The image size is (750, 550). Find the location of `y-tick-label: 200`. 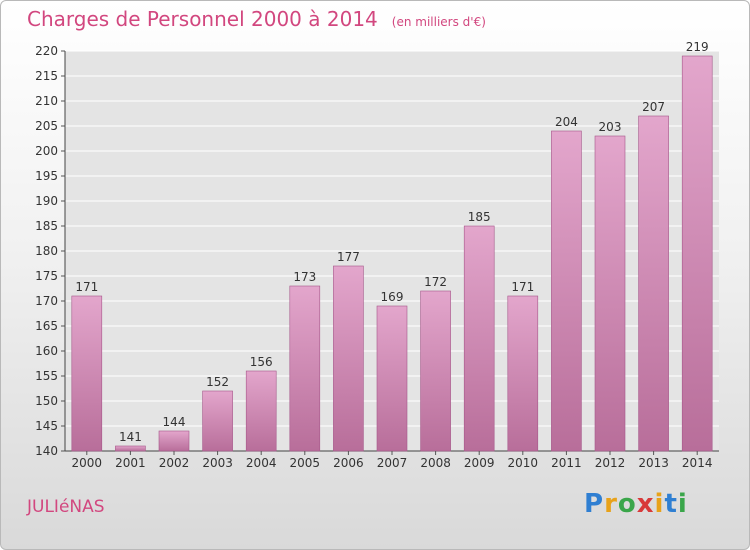

y-tick-label: 200 is located at coordinates (46, 151).